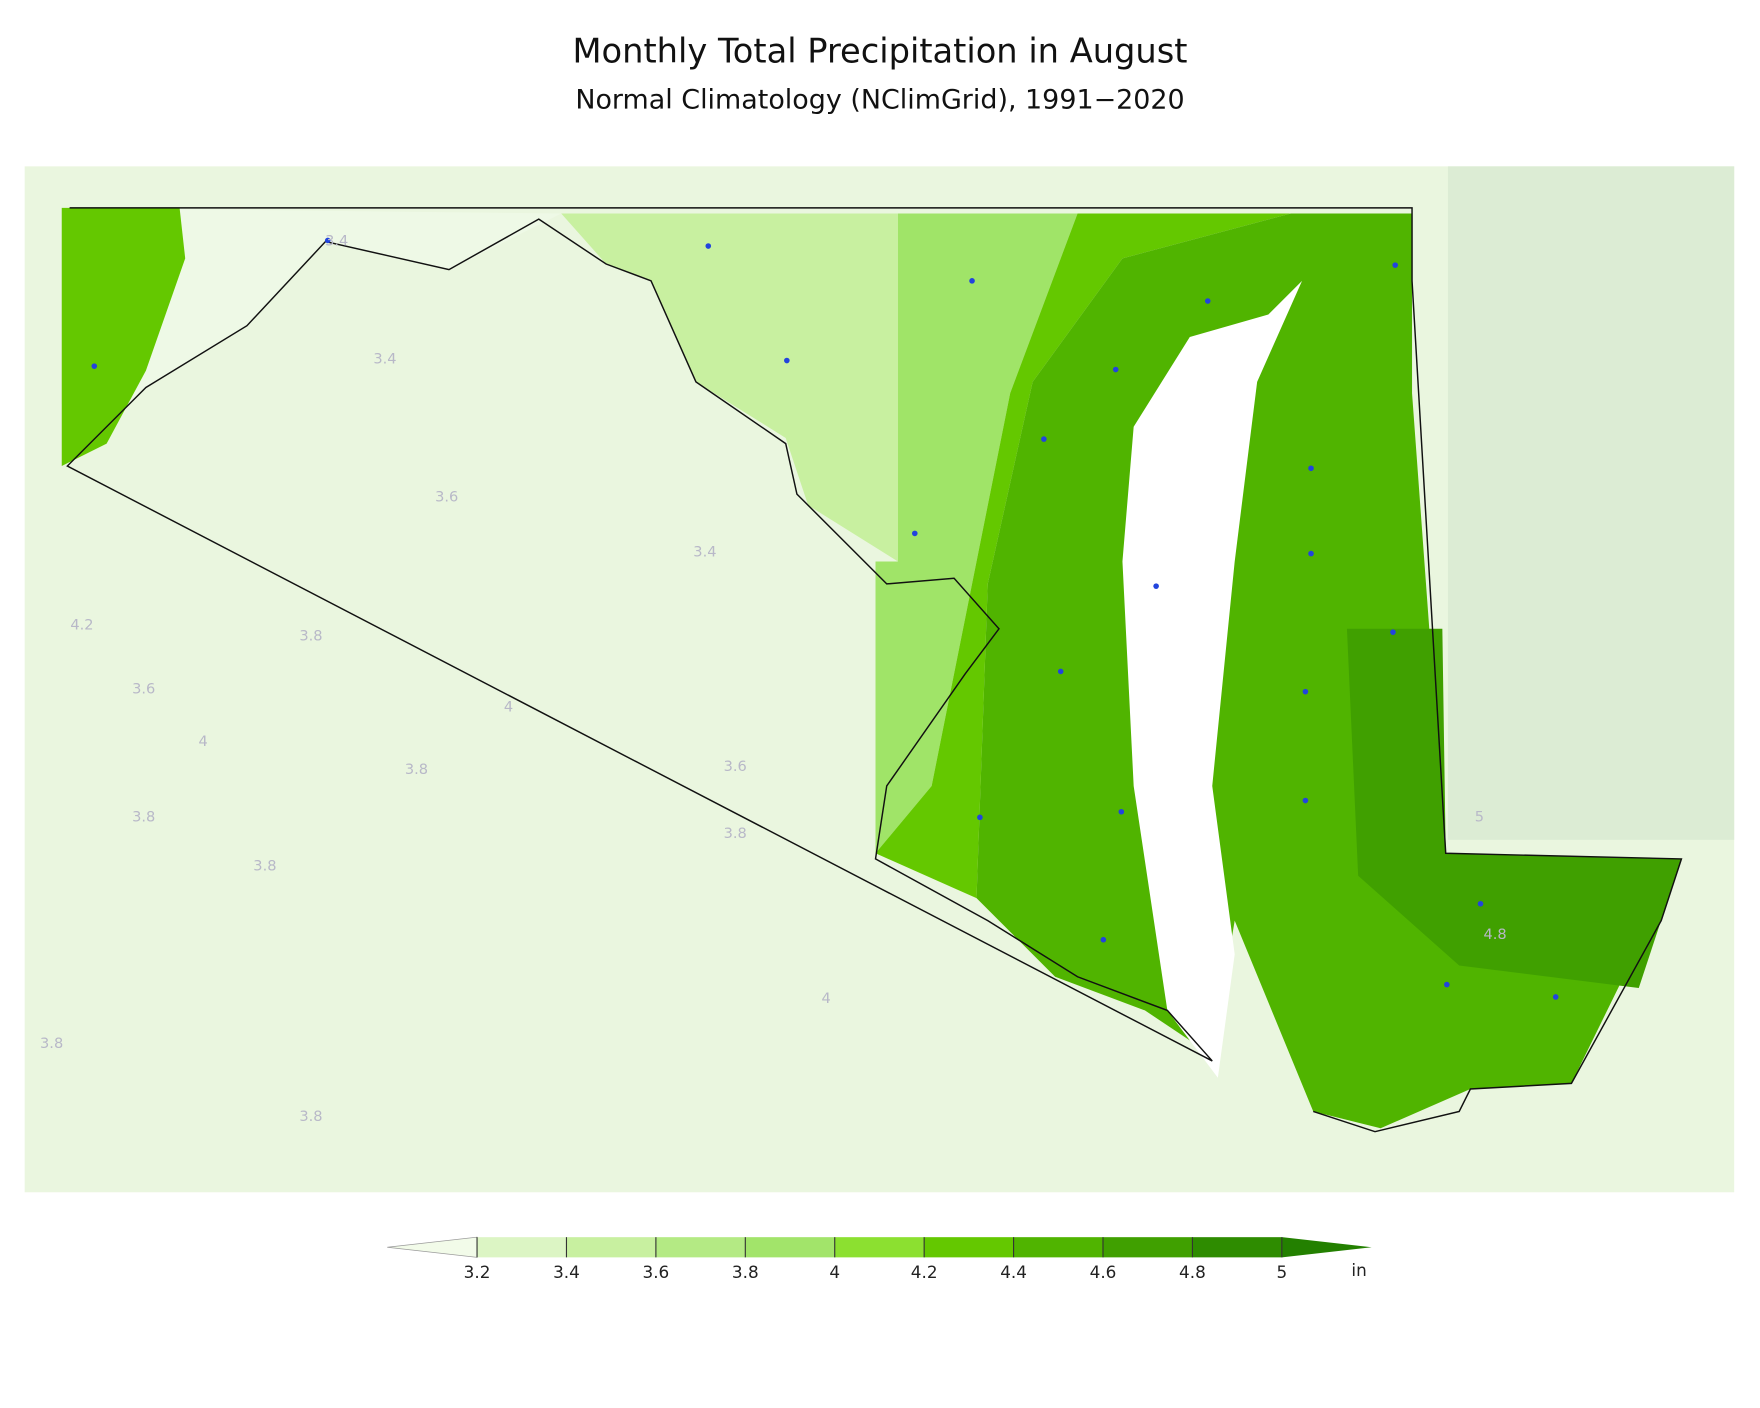 The width and height of the screenshot is (1760, 1408). What do you see at coordinates (1591, 503) in the screenshot?
I see `delaware-area` at bounding box center [1591, 503].